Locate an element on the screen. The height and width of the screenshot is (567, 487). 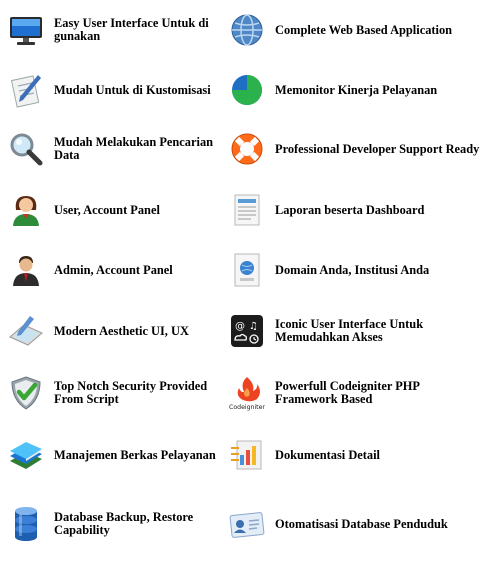
feature-easy-ui: Easy User Interface Untuk di gunakan is located at coordinates (113, 30).